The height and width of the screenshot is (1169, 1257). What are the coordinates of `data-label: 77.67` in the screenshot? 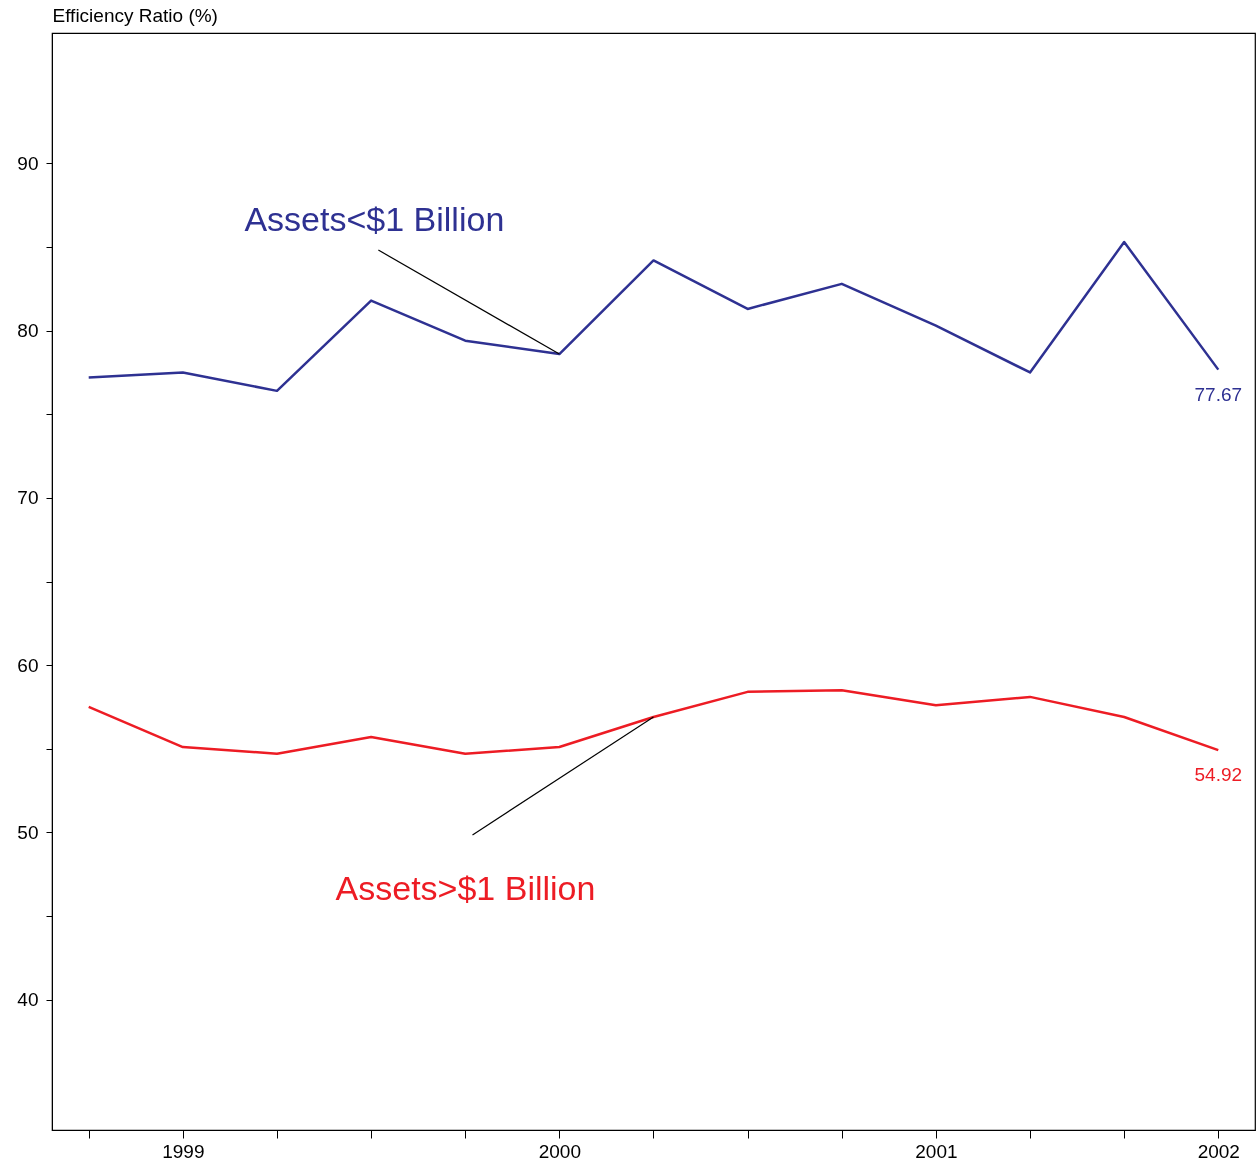 It's located at (1218, 394).